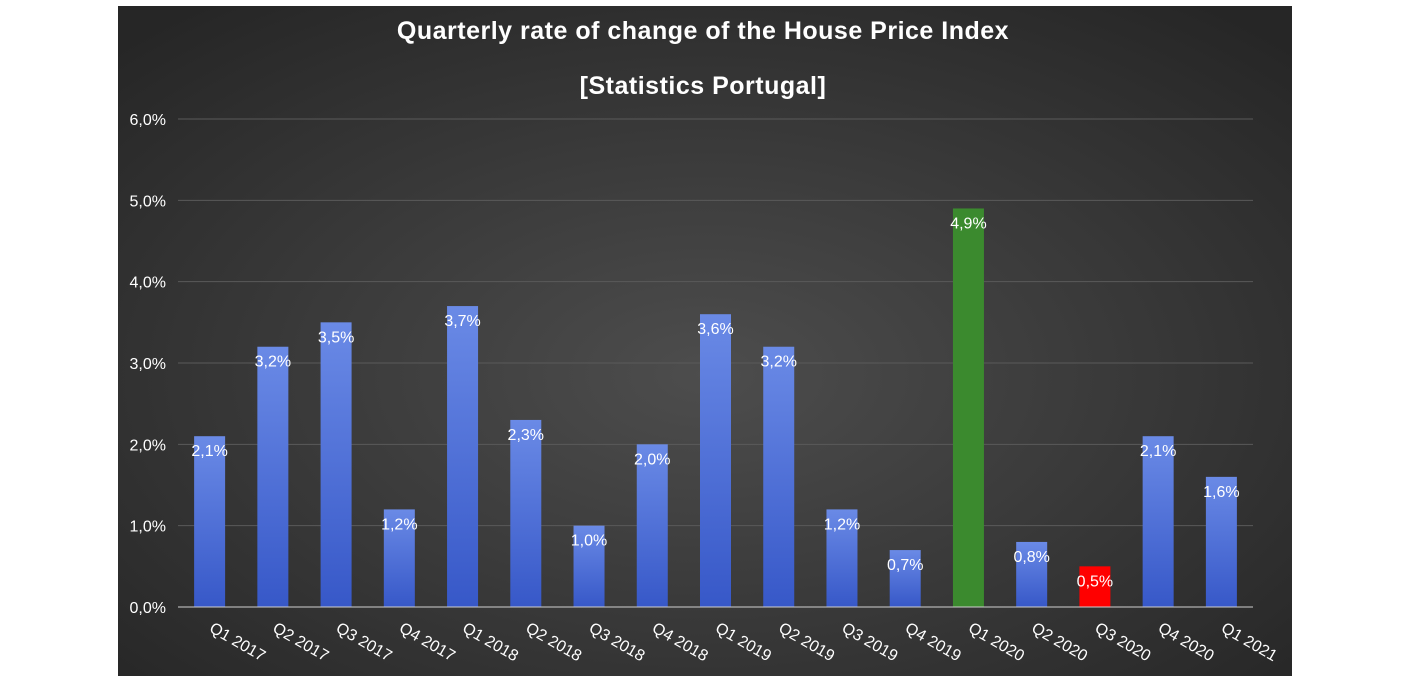 The image size is (1408, 681). I want to click on data-label: 1,0%, so click(589, 541).